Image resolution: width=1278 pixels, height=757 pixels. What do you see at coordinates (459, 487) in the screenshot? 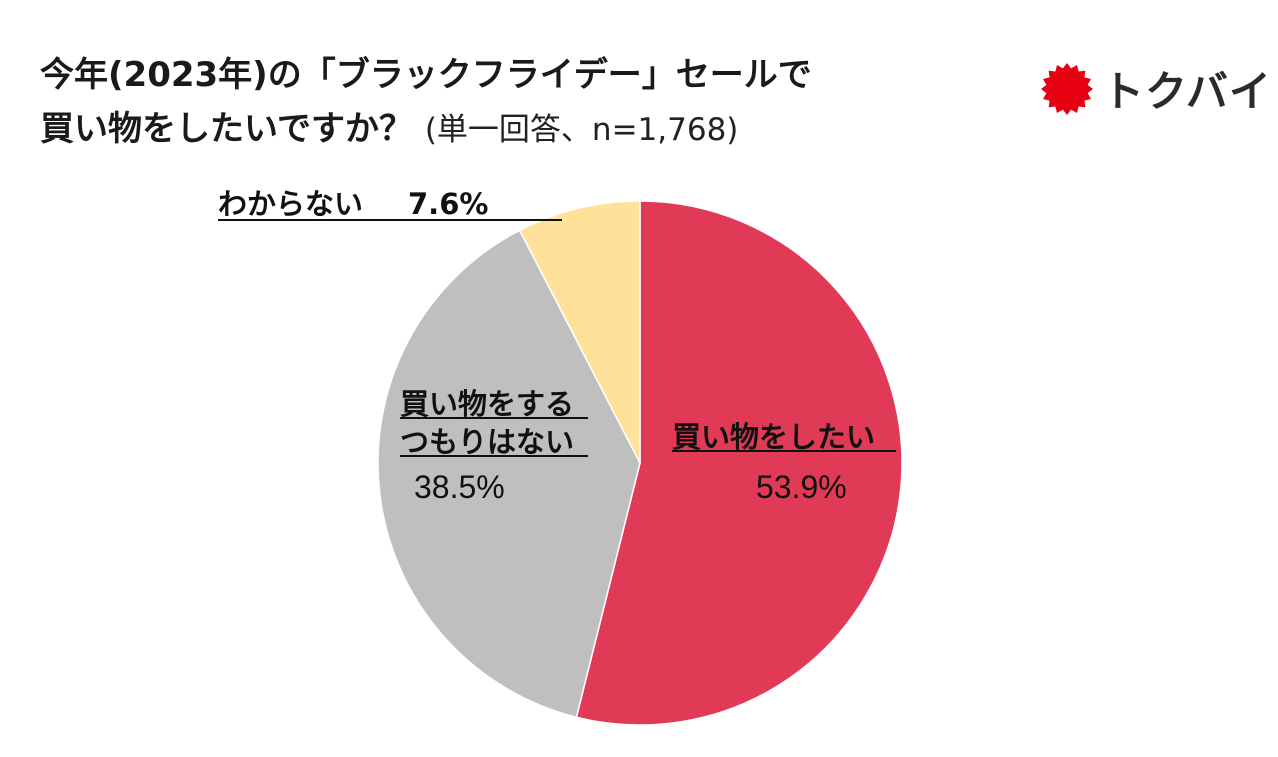
I see `slice-value-not: 38.5%` at bounding box center [459, 487].